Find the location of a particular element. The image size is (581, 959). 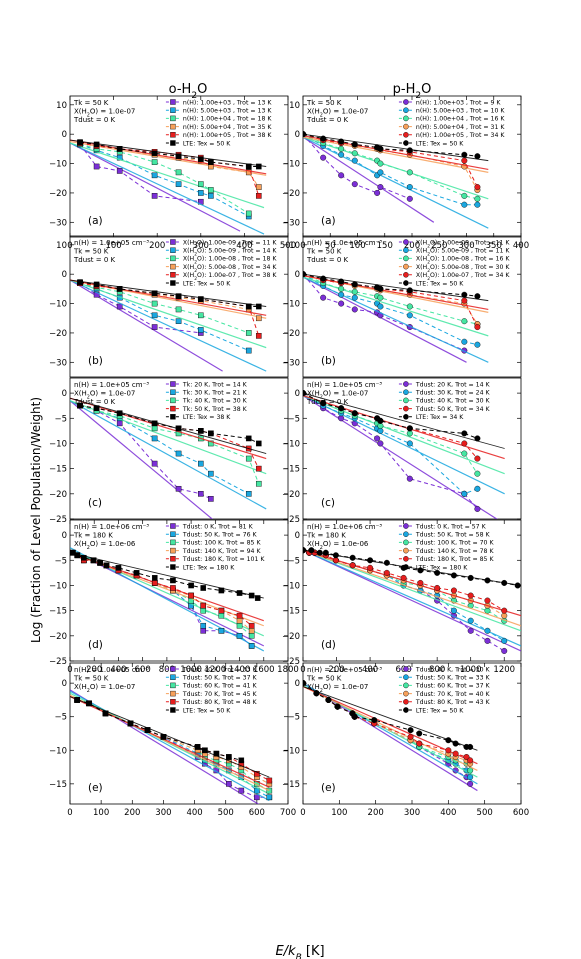

legend-entry: LTE: Tex = 50 K is located at coordinates (207, 283).